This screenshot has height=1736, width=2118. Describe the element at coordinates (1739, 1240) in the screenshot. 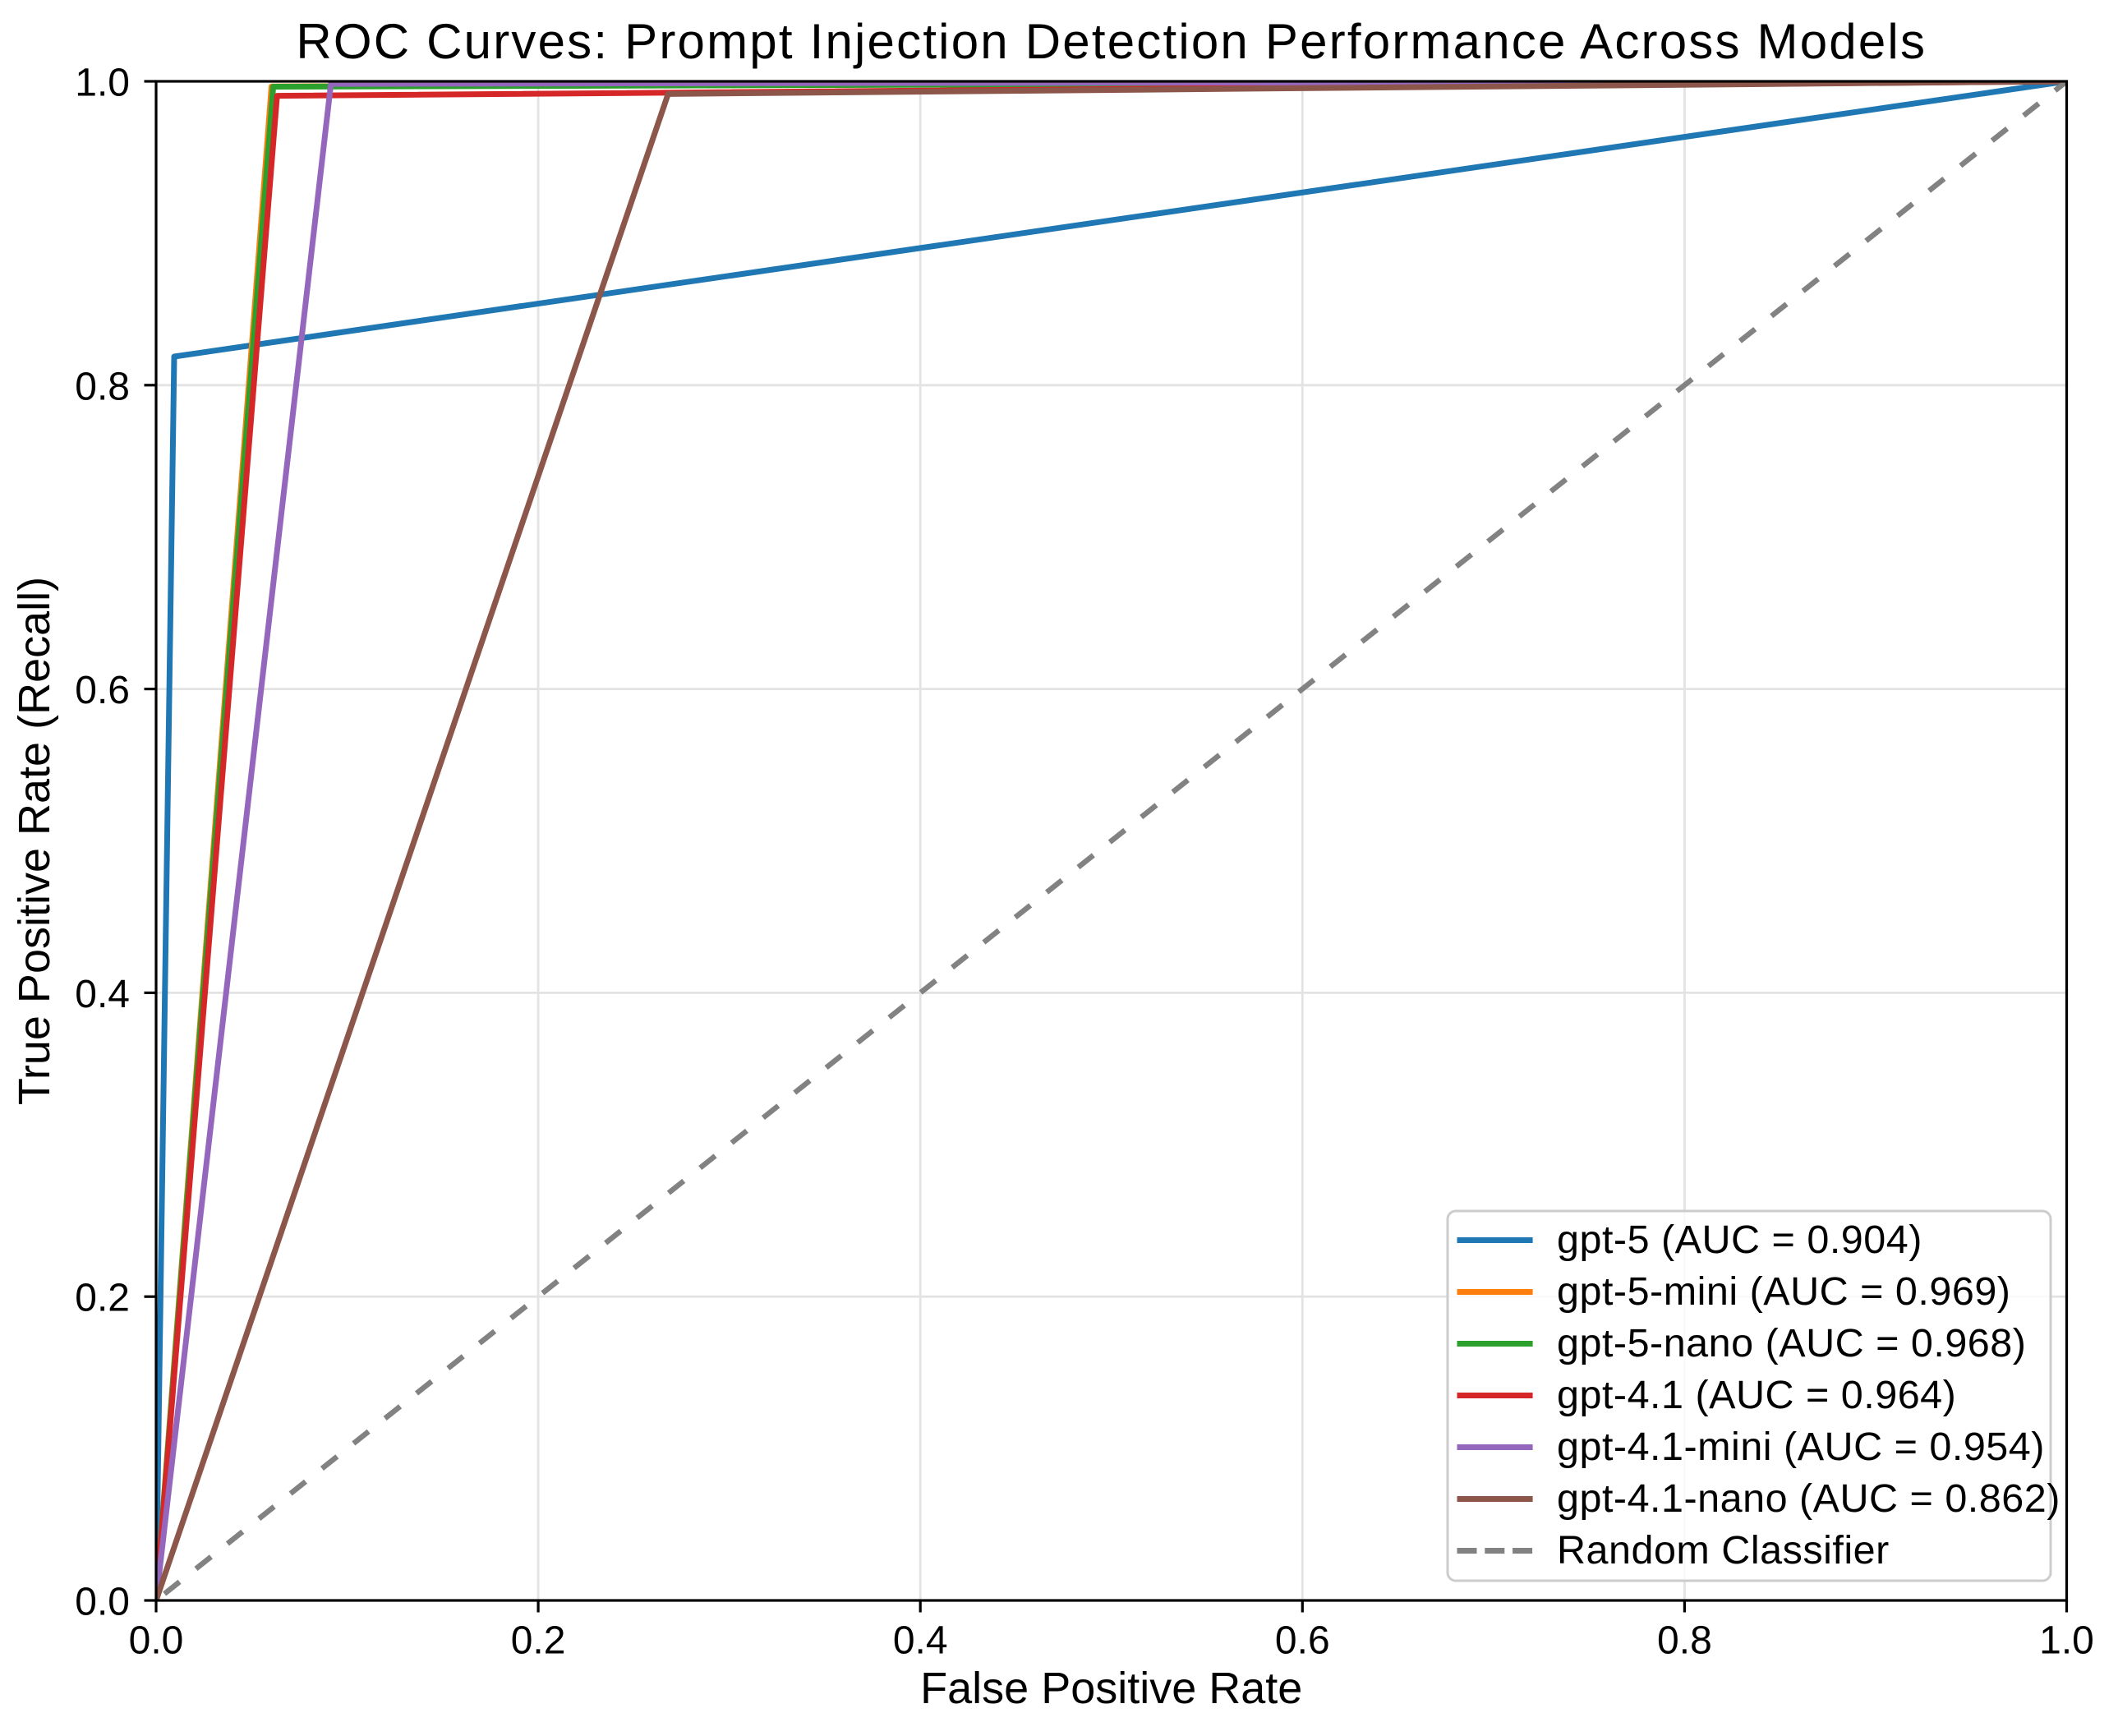

I see `svg-text: gpt-5 (AUC = 0.904)` at that location.